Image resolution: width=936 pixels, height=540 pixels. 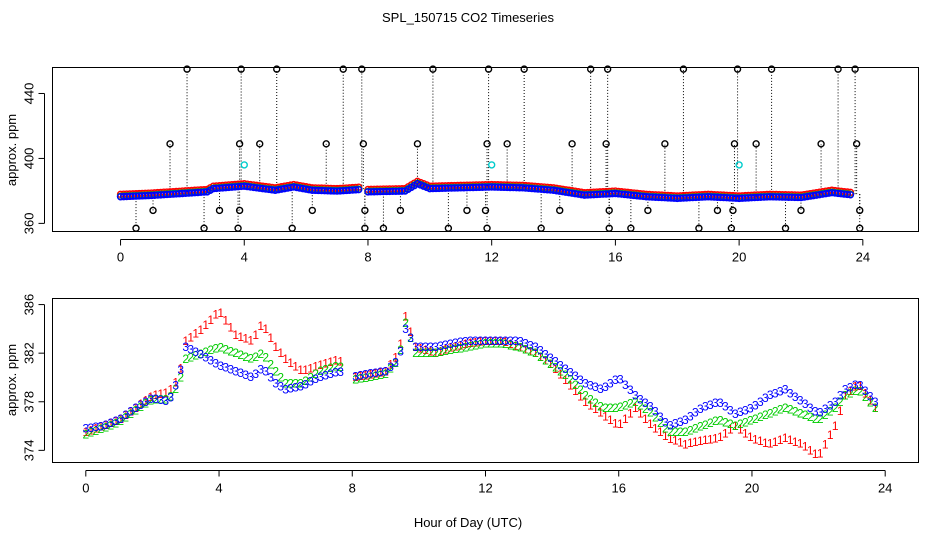 I want to click on top-y-tick-label: 360, so click(x=29, y=224).